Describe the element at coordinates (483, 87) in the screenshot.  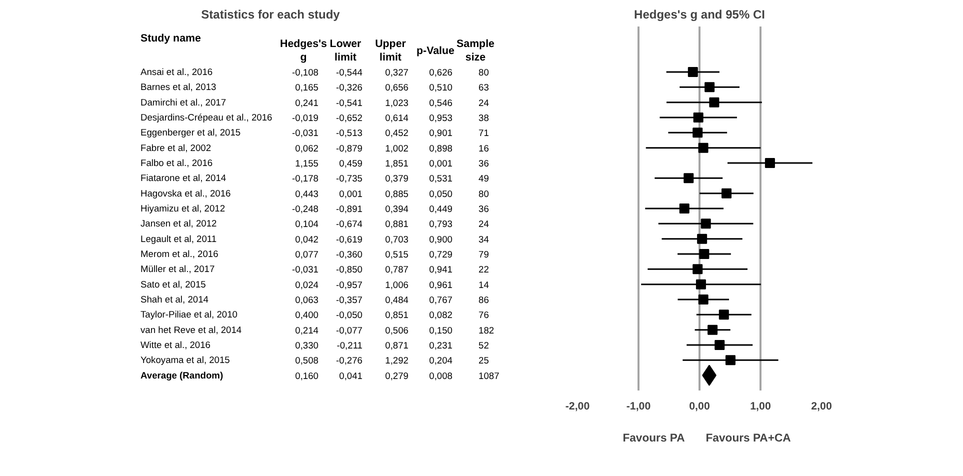
I see `data-label: 63` at that location.